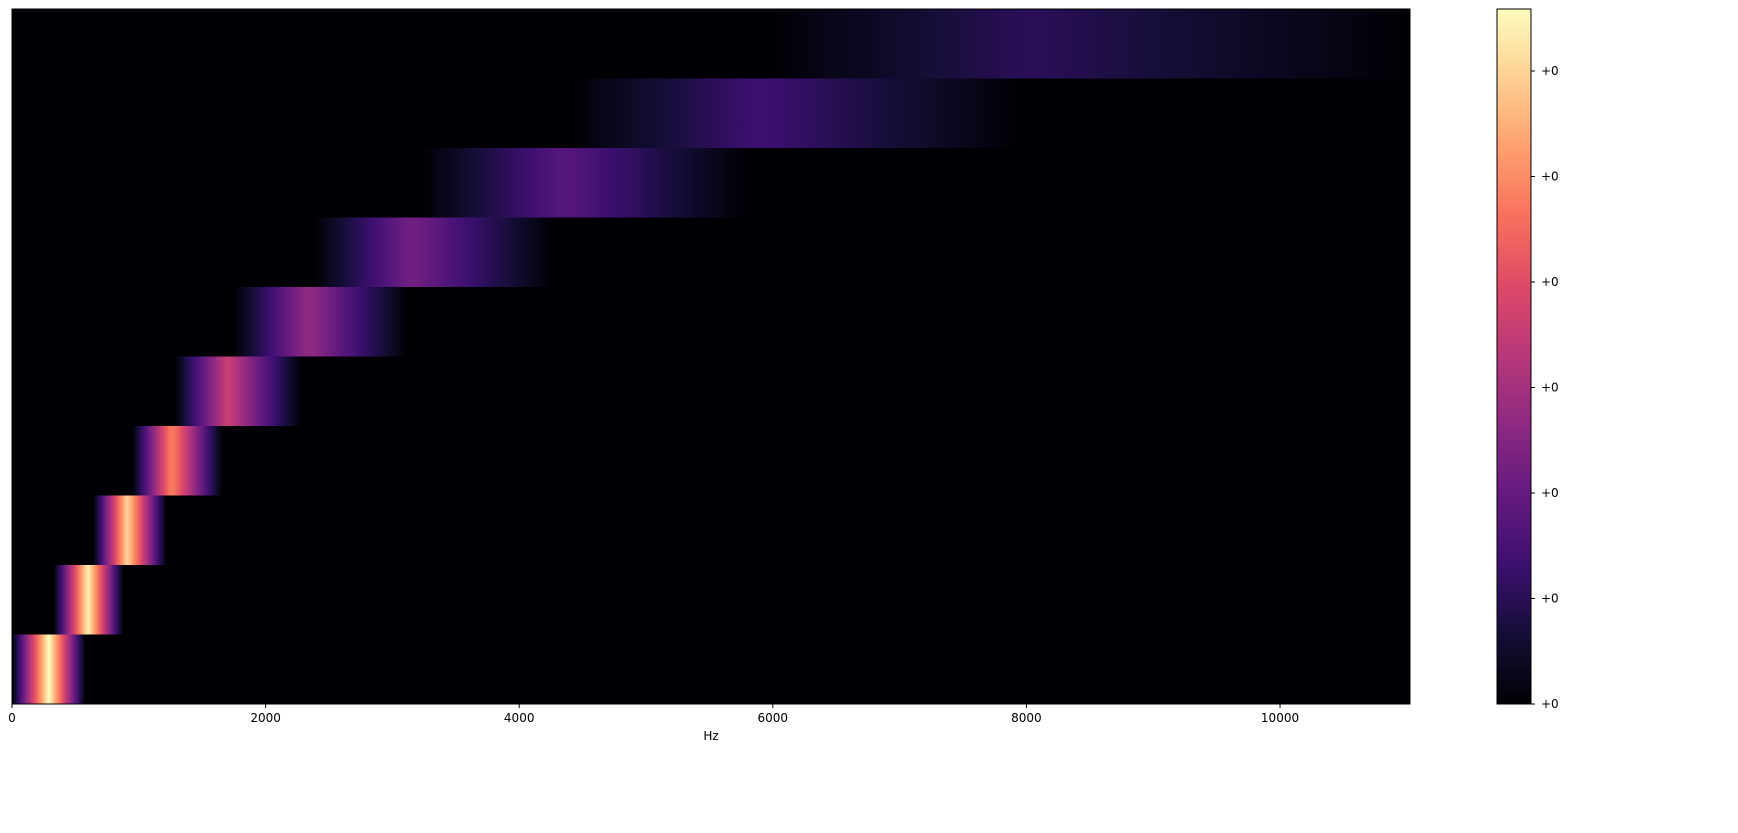 Image resolution: width=1738 pixels, height=833 pixels. What do you see at coordinates (773, 718) in the screenshot?
I see `x-tick-label: 6000` at bounding box center [773, 718].